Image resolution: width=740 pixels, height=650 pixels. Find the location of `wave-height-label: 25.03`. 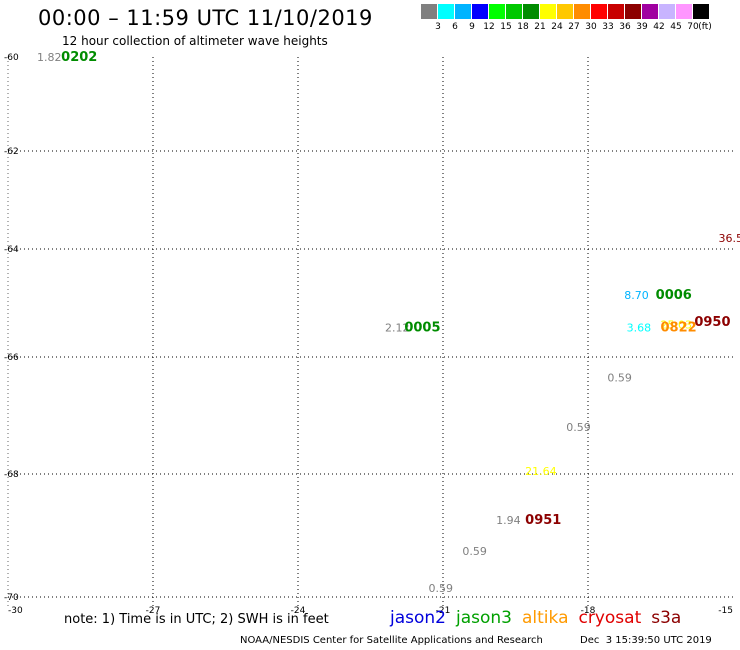

wave-height-label: 25.03 is located at coordinates (677, 325).